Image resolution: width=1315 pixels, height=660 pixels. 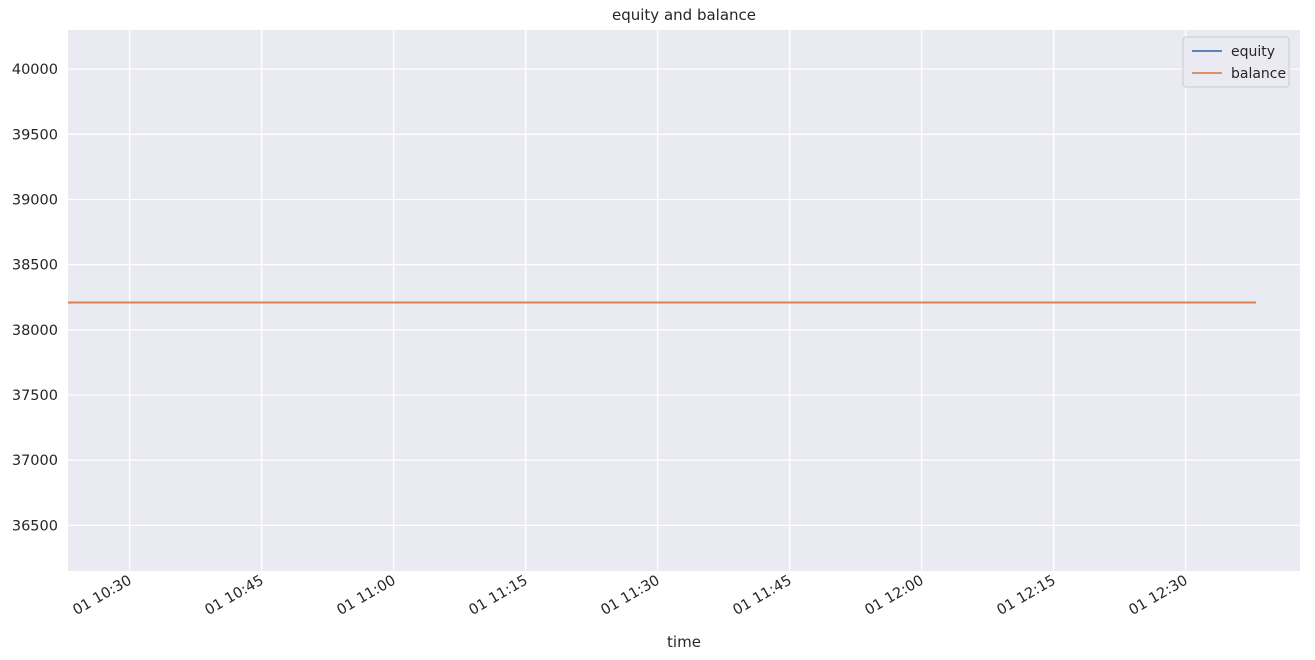 I want to click on y-tick-label: 40000, so click(x=35, y=70).